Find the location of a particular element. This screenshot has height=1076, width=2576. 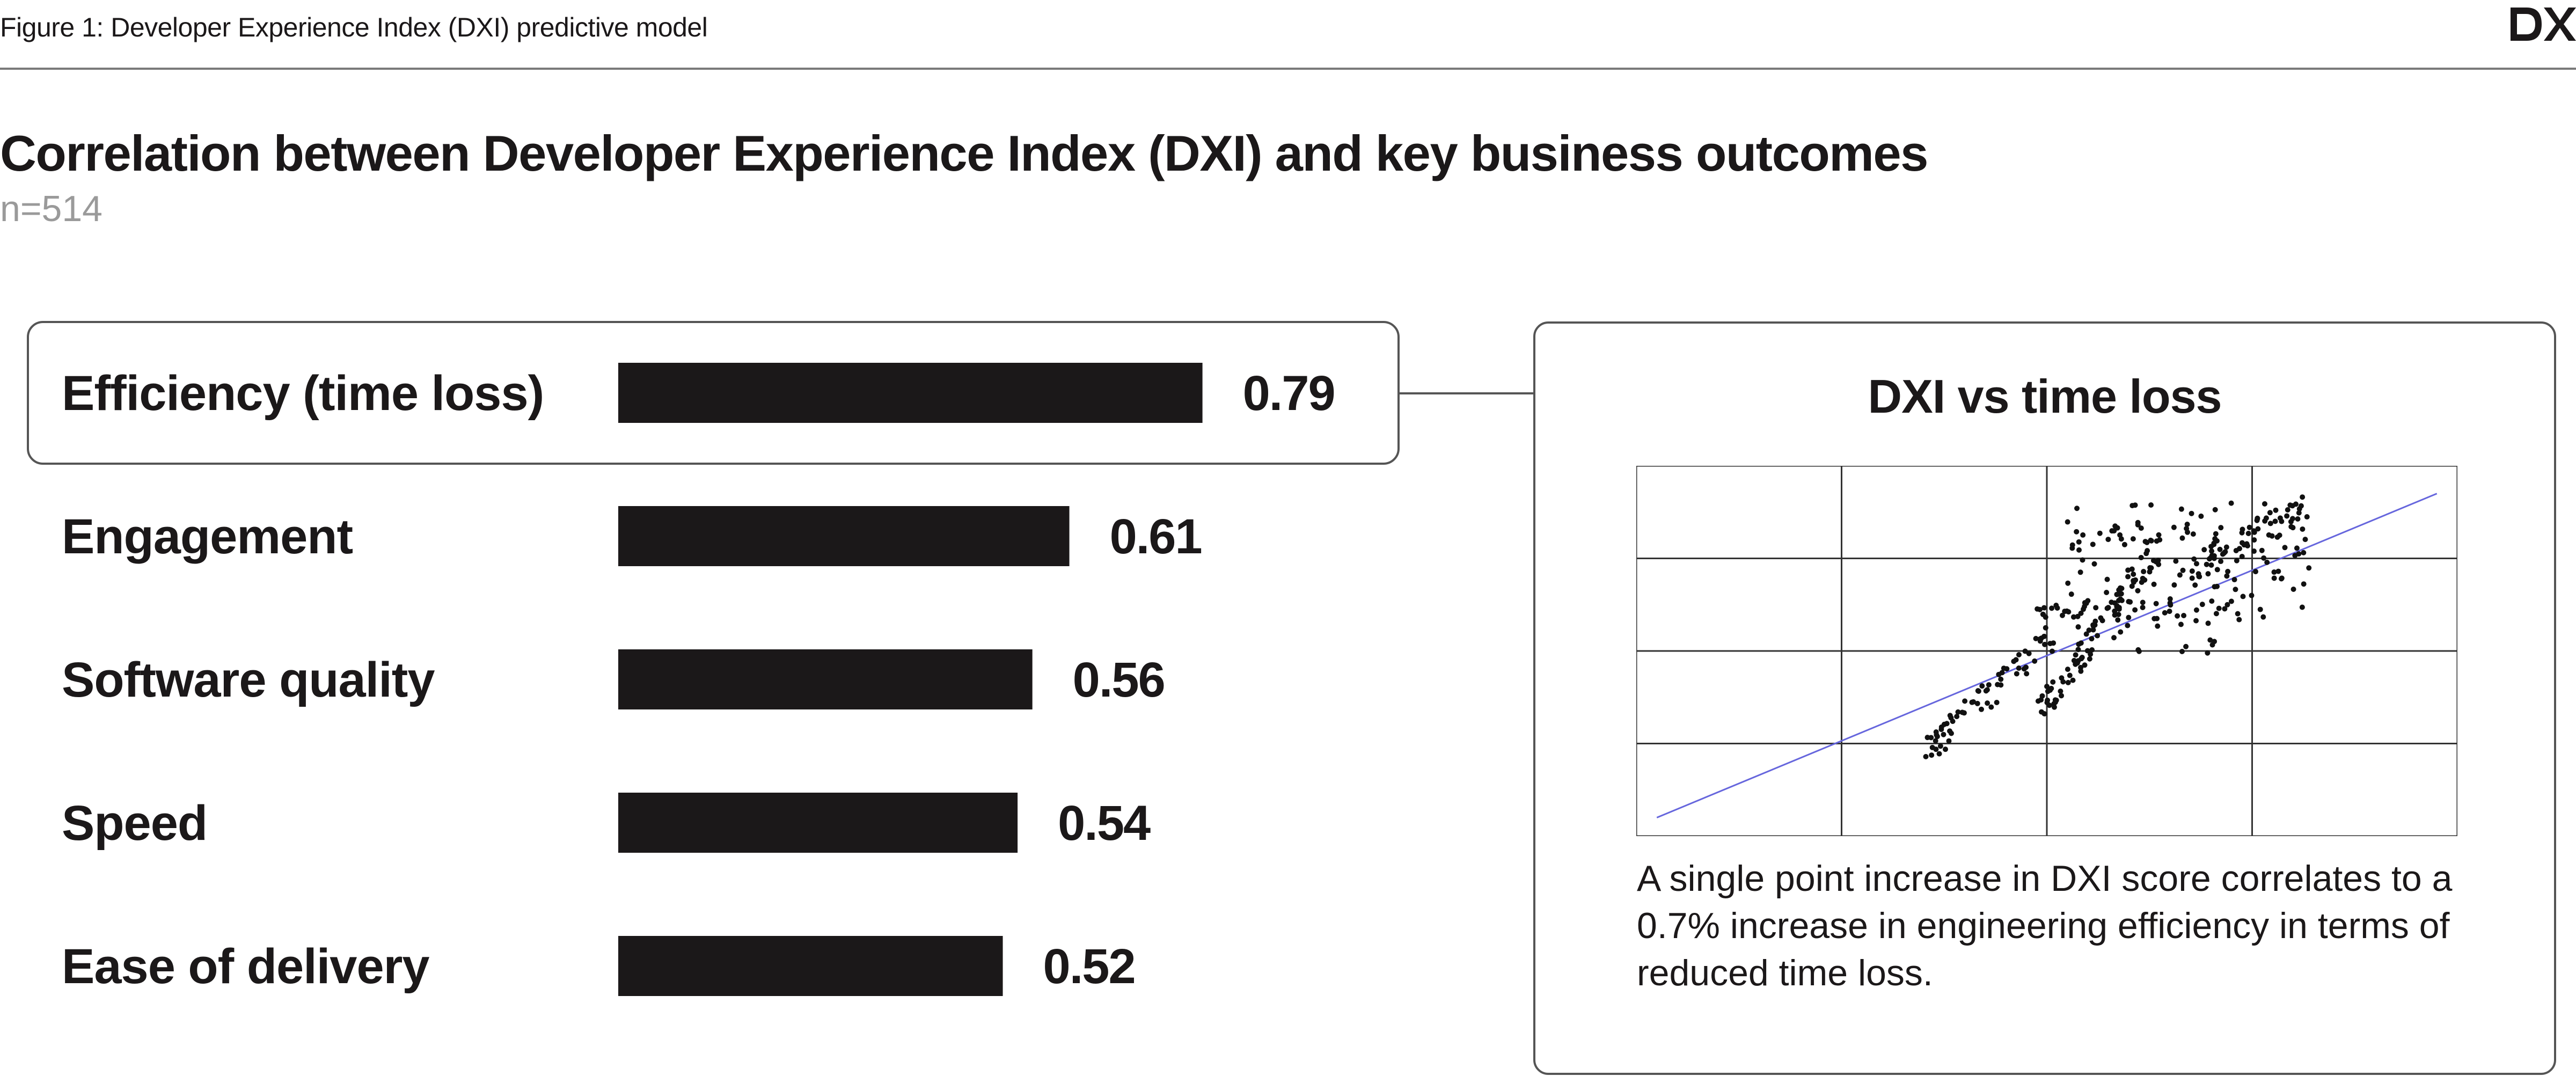

scatter-points is located at coordinates (2117, 626).